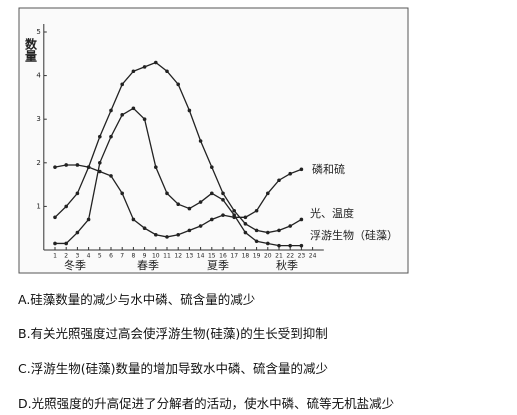  Describe the element at coordinates (190, 256) in the screenshot. I see `x-tick-label: 13` at that location.